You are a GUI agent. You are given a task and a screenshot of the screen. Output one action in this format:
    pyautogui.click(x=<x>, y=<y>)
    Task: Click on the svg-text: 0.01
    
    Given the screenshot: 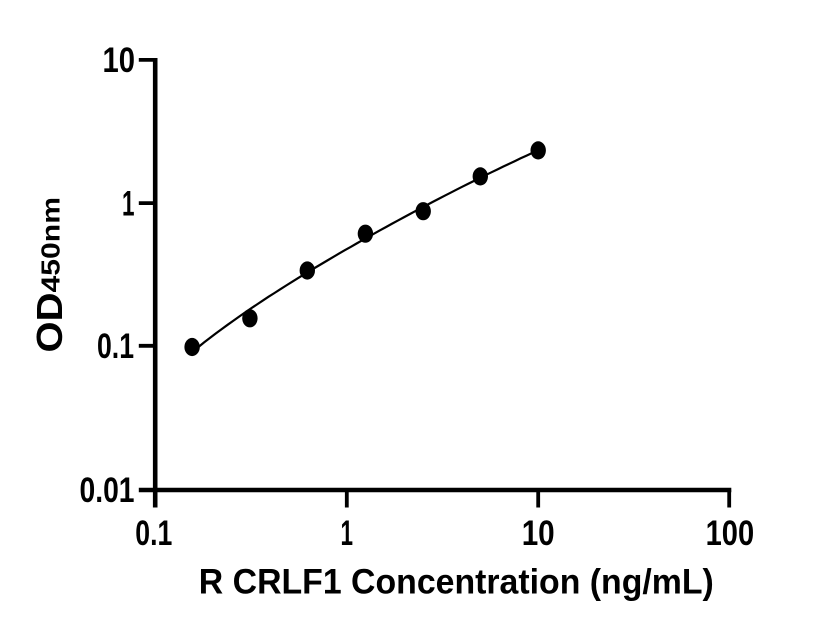 What is the action you would take?
    pyautogui.click(x=107, y=490)
    